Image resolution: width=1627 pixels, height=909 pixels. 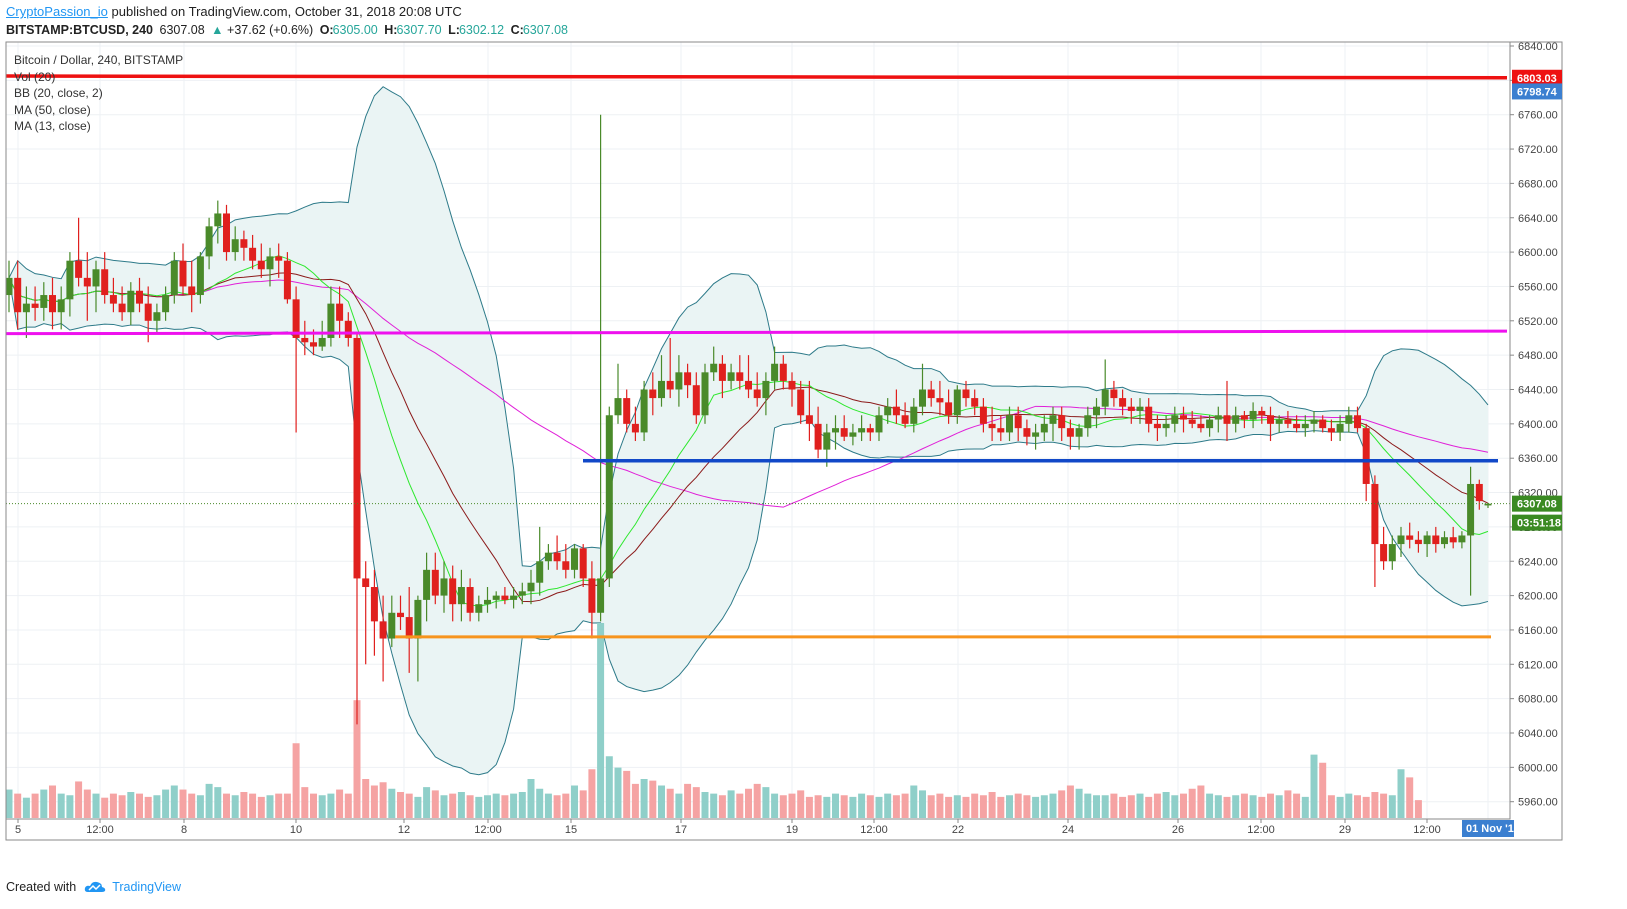 I want to click on legend-ma13: MA (13, close), so click(x=52, y=126).